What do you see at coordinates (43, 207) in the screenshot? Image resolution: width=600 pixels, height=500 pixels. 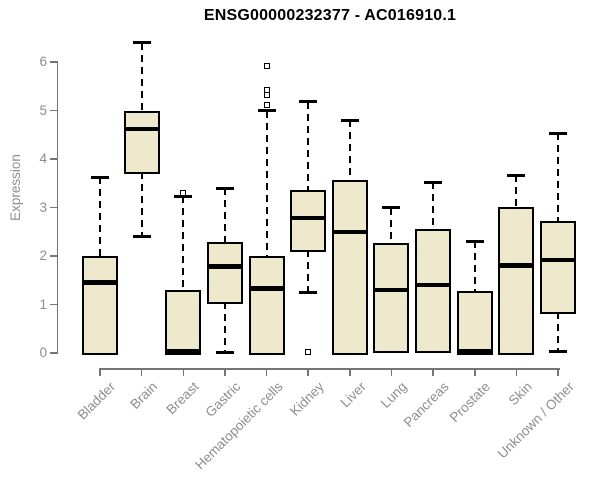 I see `y-tick-label: 3` at bounding box center [43, 207].